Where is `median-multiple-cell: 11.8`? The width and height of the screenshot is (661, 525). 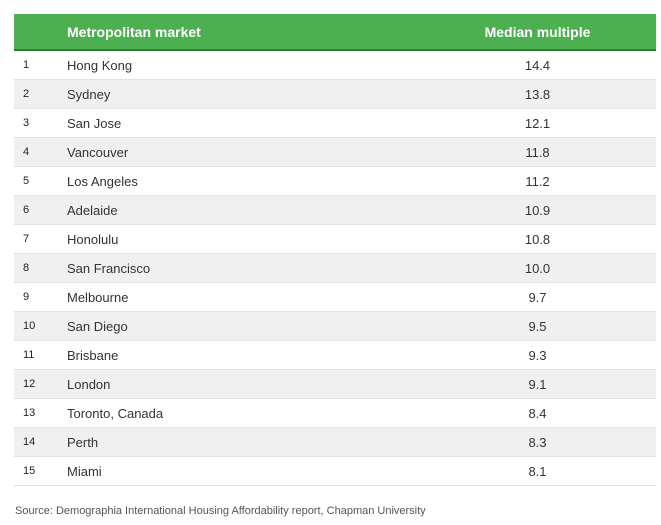 median-multiple-cell: 11.8 is located at coordinates (537, 152).